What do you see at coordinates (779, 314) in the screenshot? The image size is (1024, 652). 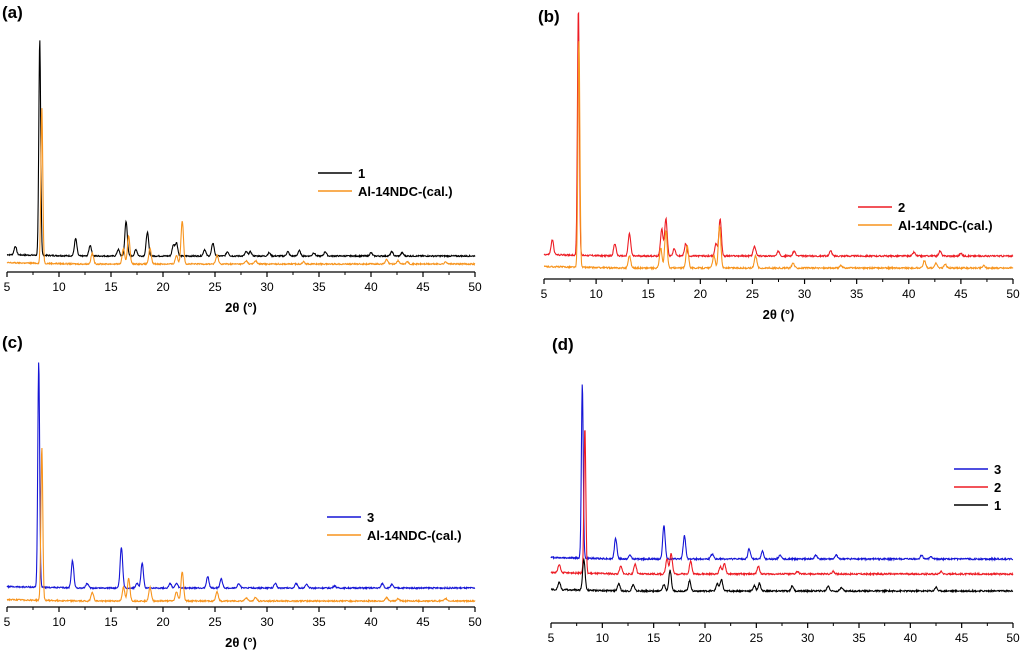 I see `panel-b-x-axis-label: 2θ (°)` at bounding box center [779, 314].